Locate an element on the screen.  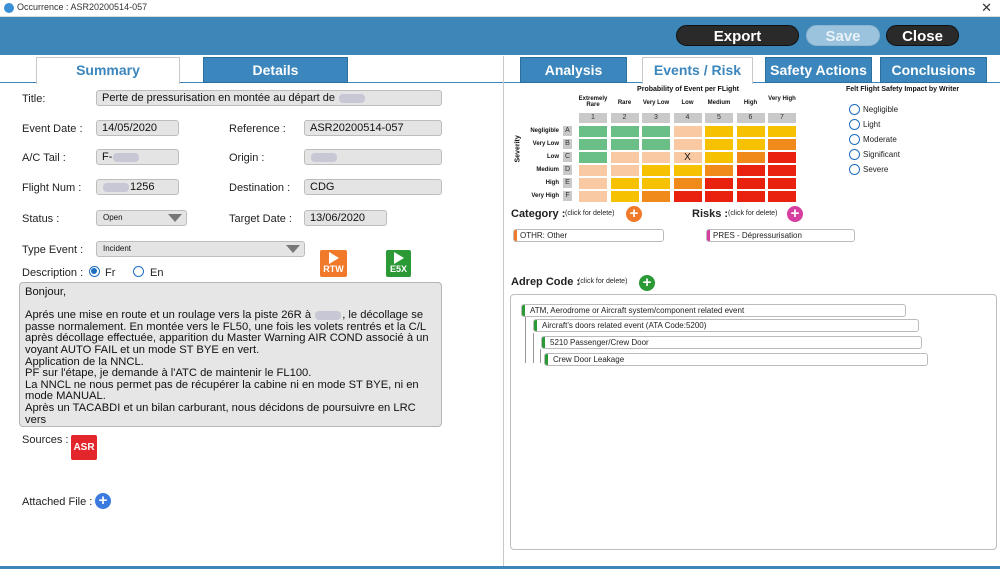
add-adrep-icon: + is located at coordinates (647, 283).